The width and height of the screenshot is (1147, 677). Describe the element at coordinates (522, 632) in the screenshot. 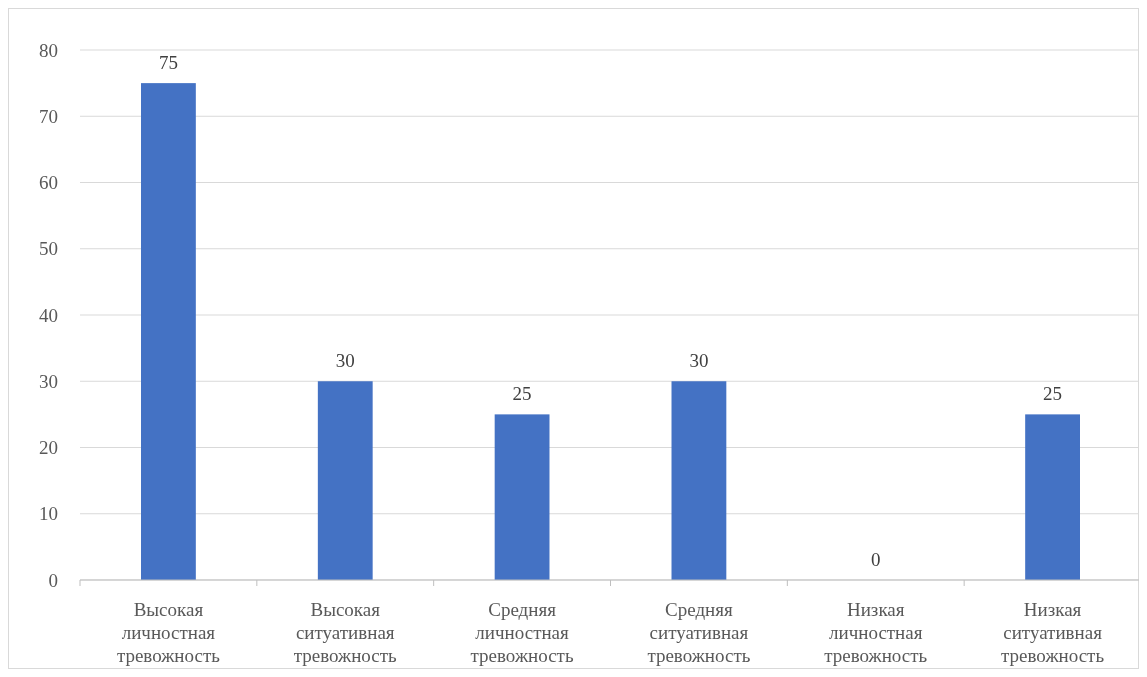

I see `x-tick-label: Средняя личностная тревожность` at that location.